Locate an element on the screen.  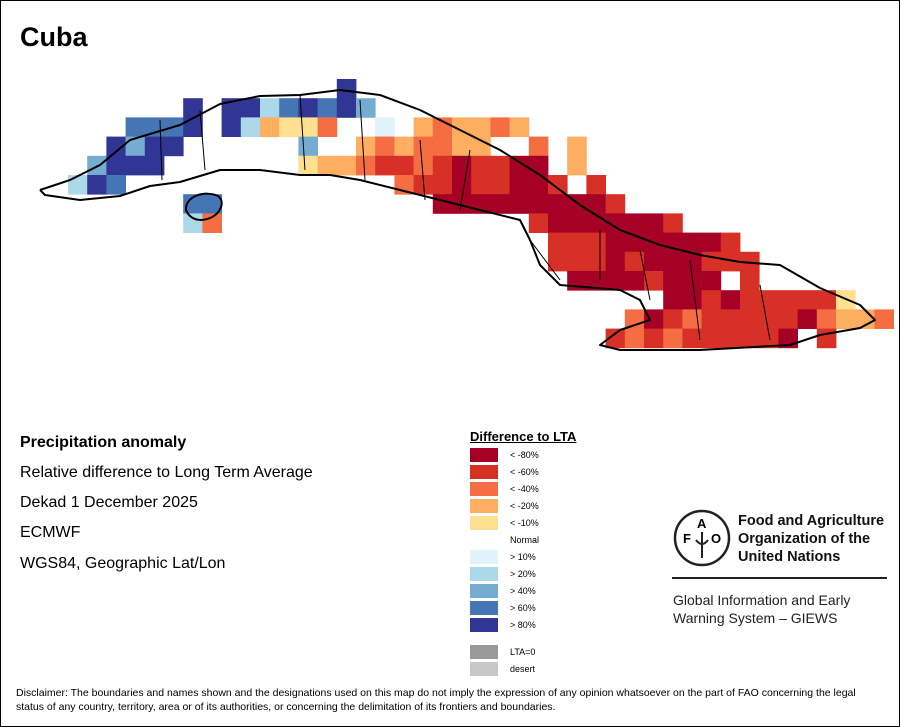
fao-logo-emblem: F A O is located at coordinates (702, 538).